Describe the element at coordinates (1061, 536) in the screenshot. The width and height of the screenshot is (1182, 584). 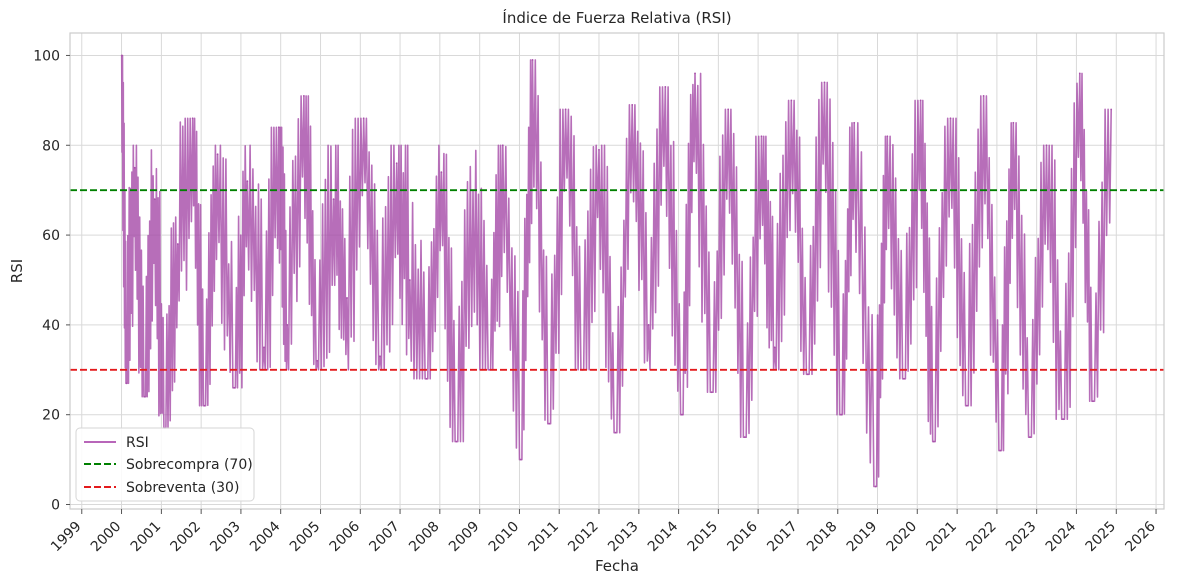
I see `x-tick-label: 2024` at that location.